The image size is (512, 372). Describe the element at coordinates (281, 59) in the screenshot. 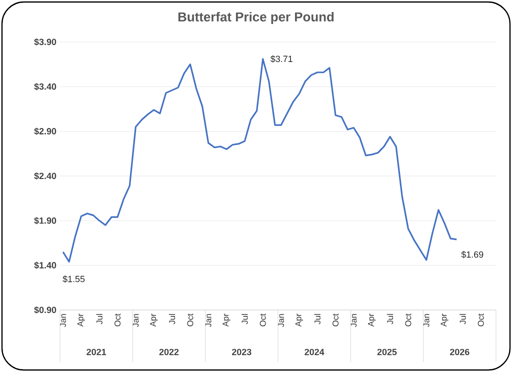

I see `data-label: $3.71` at that location.